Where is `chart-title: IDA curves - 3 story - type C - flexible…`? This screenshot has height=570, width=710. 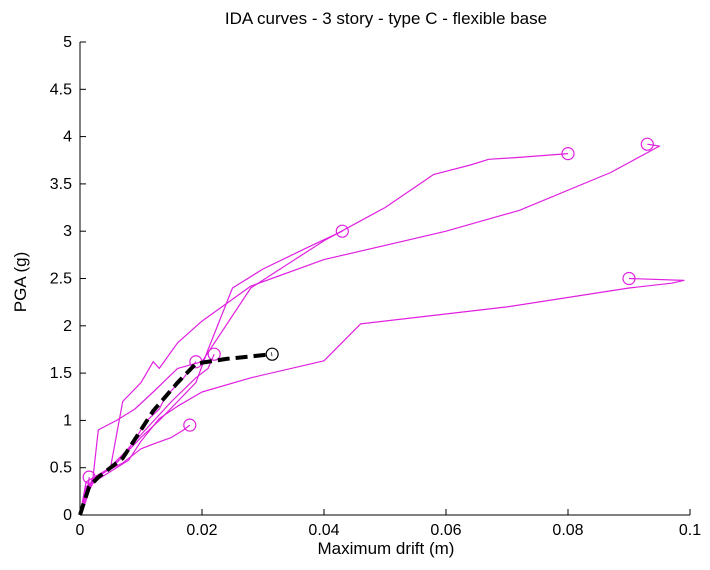
chart-title: IDA curves - 3 story - type C - flexible… is located at coordinates (386, 18).